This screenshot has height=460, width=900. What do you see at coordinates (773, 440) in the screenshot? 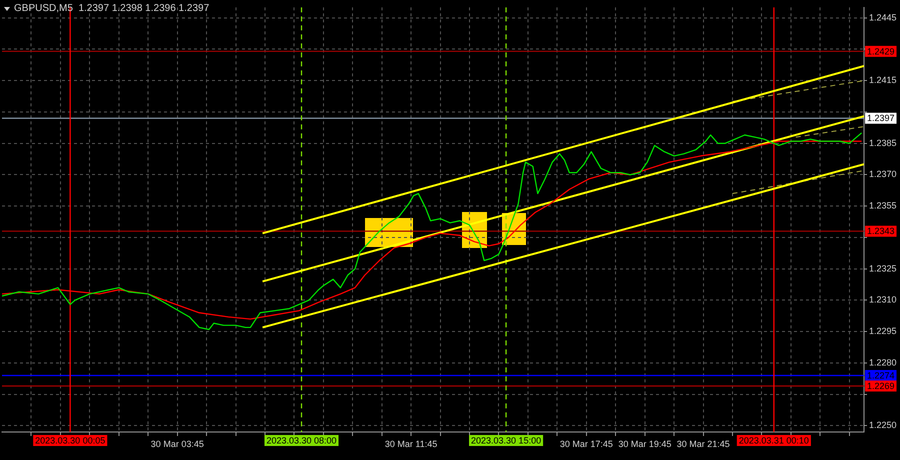
I see `ref-line-label: 2023.03.31 00:10` at bounding box center [773, 440].